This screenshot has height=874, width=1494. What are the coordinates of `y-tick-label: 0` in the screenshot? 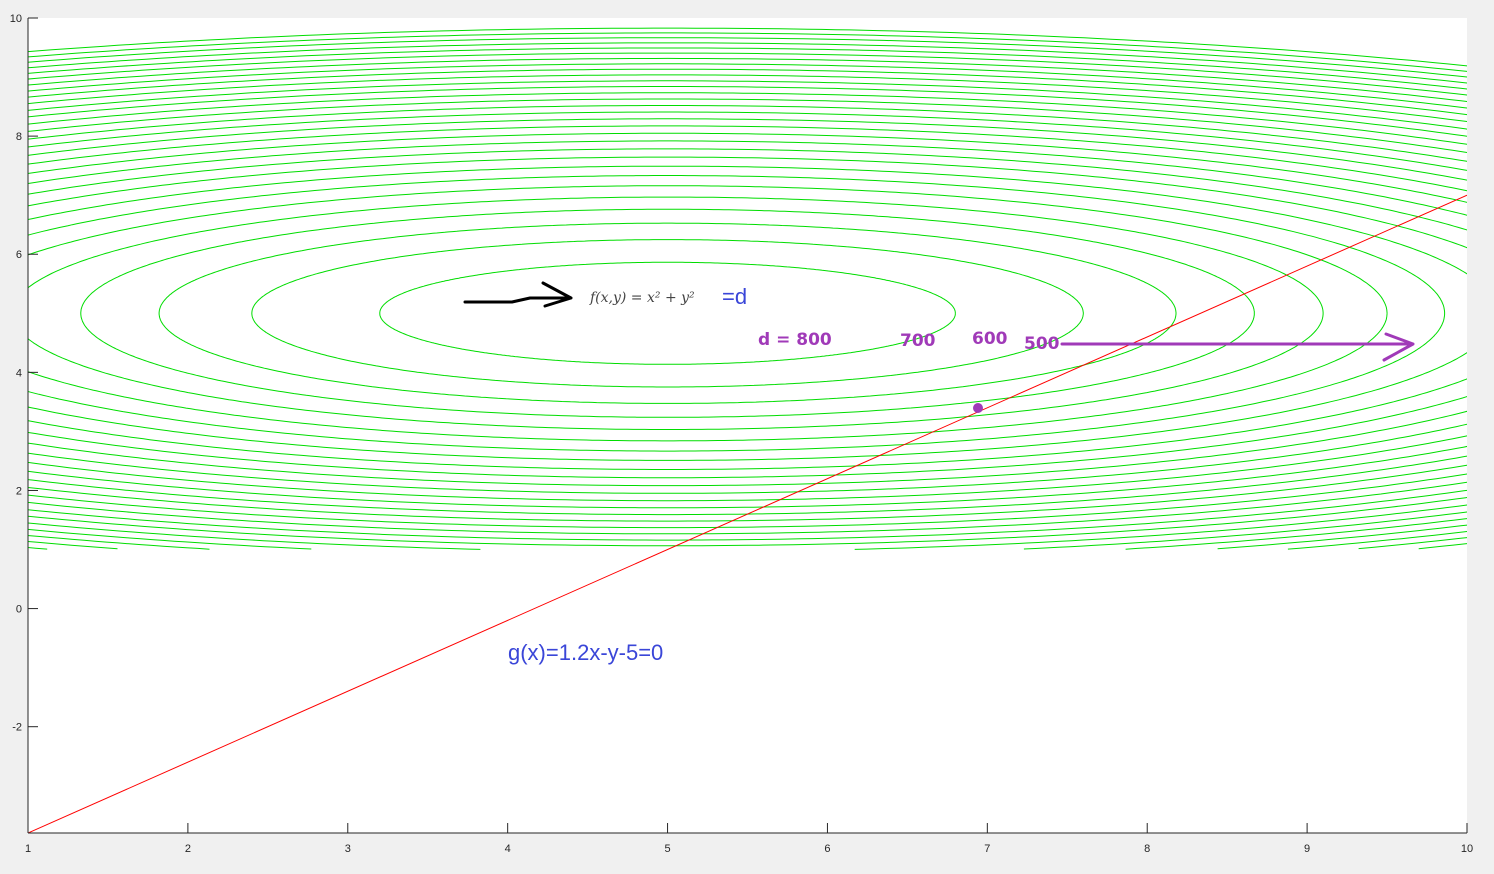 It's located at (19, 610).